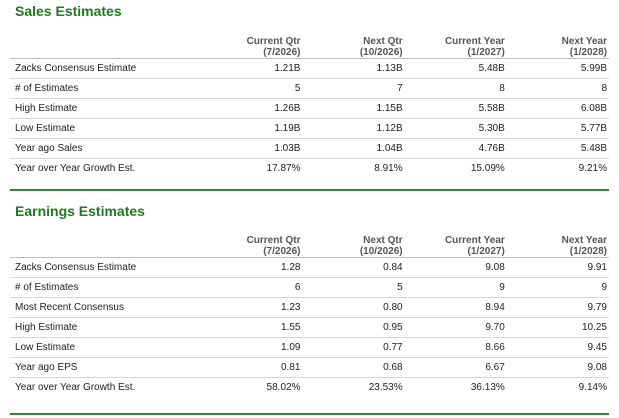  What do you see at coordinates (455, 367) in the screenshot?
I see `cell-value: 6.67` at bounding box center [455, 367].